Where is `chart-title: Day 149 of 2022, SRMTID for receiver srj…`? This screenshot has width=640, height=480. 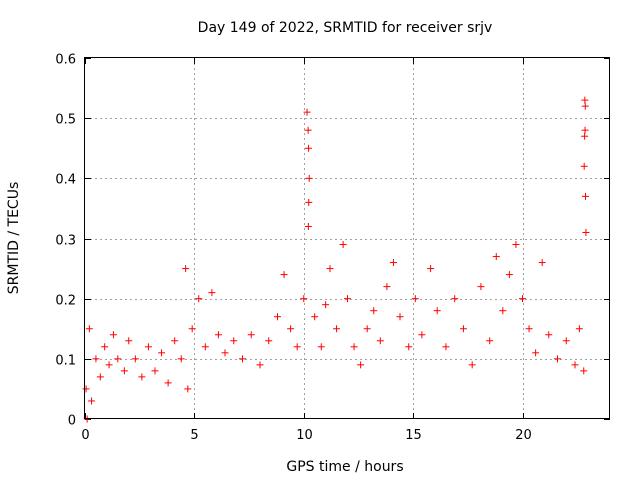 chart-title: Day 149 of 2022, SRMTID for receiver srj… is located at coordinates (345, 28).